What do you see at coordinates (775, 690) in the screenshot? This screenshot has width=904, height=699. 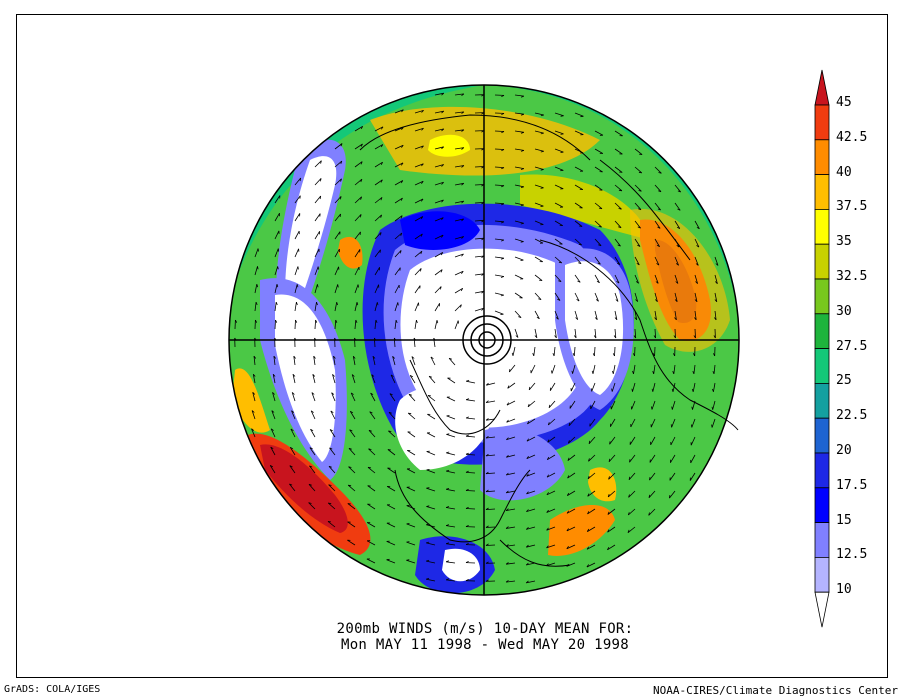 I see `footer-credit-right: NOAA-CIRES/Climate Diagnostics Center` at bounding box center [775, 690].